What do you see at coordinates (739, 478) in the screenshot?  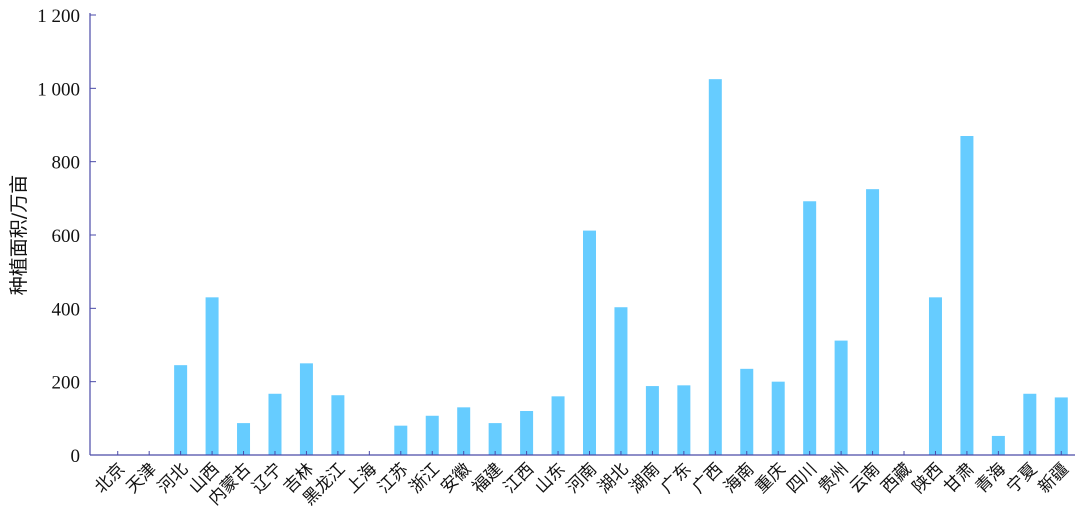 I see `x-tick-label: 海南` at bounding box center [739, 478].